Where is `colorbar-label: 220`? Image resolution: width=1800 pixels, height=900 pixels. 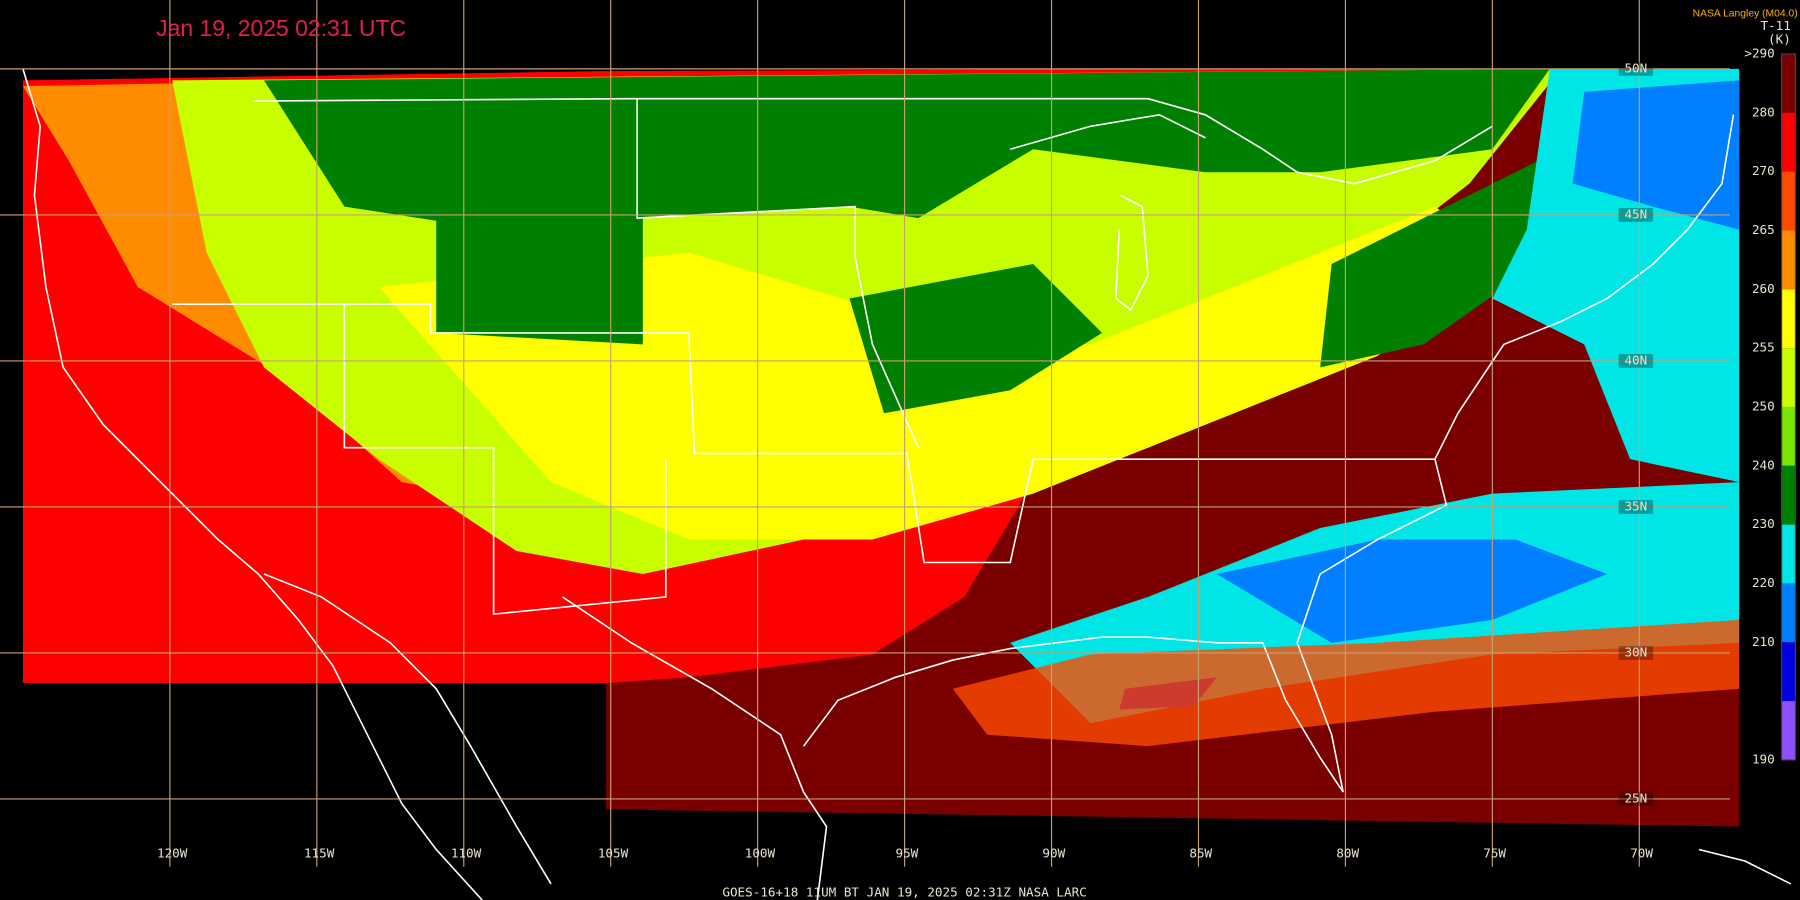 colorbar-label: 220 is located at coordinates (1763, 582).